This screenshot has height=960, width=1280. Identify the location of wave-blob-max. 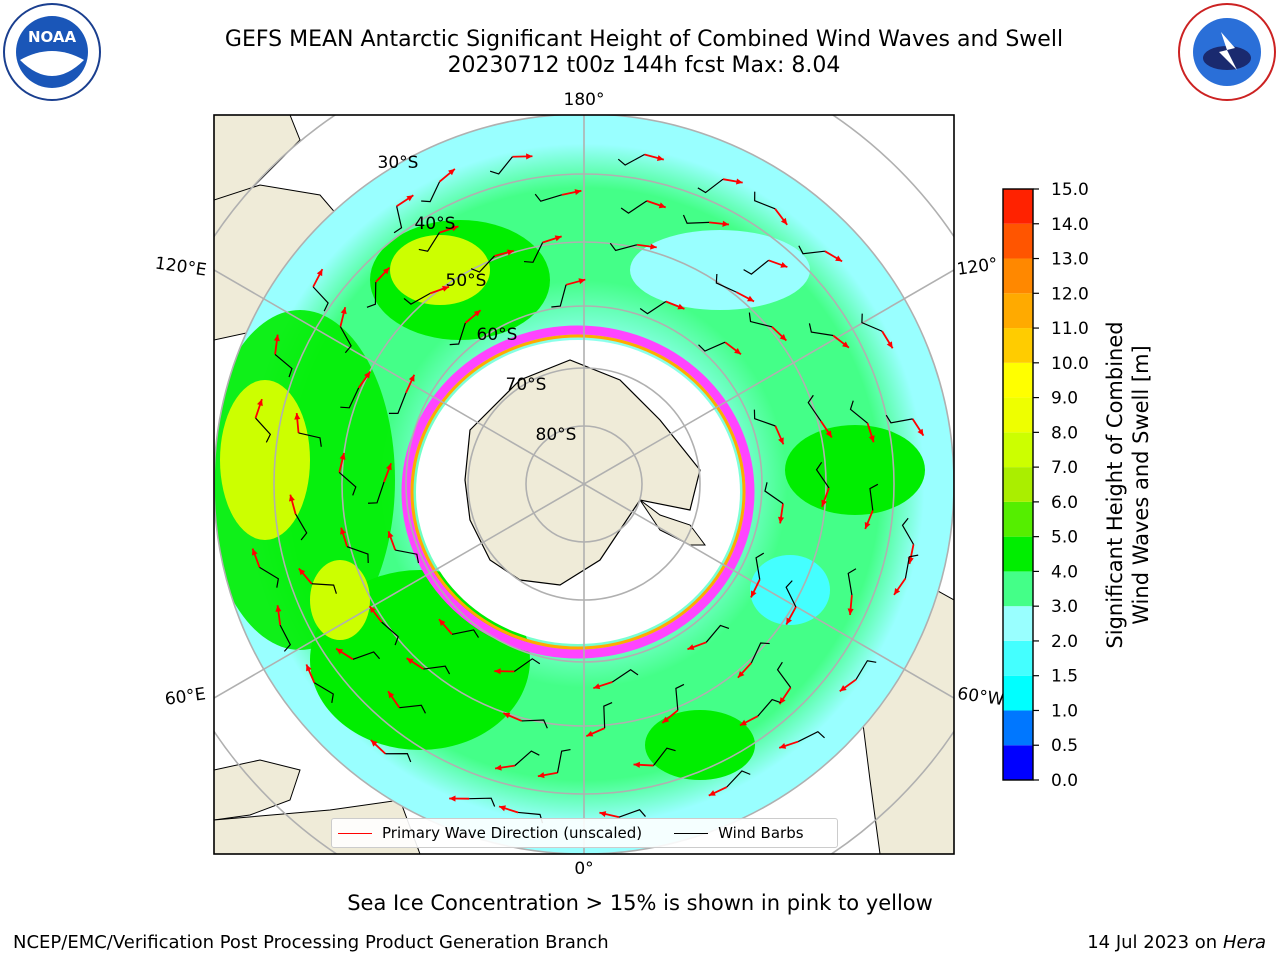
(265, 460).